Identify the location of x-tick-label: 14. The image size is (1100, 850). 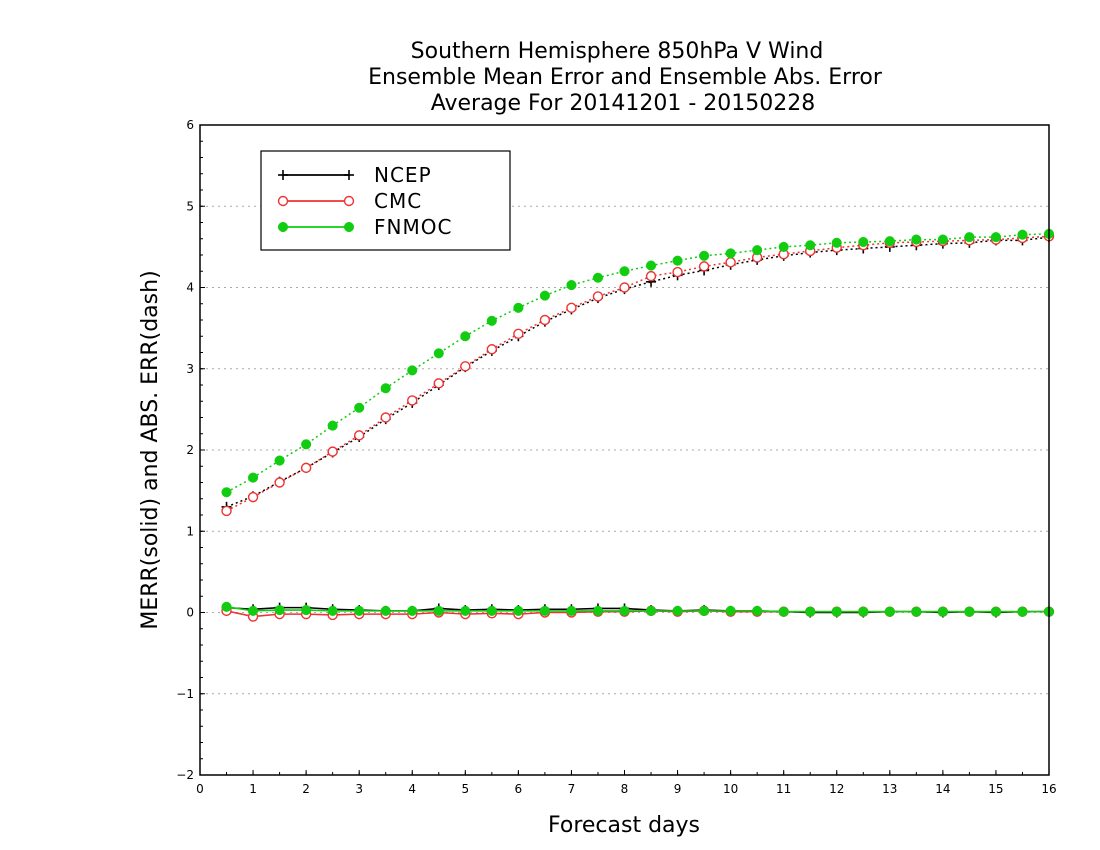
(942, 789).